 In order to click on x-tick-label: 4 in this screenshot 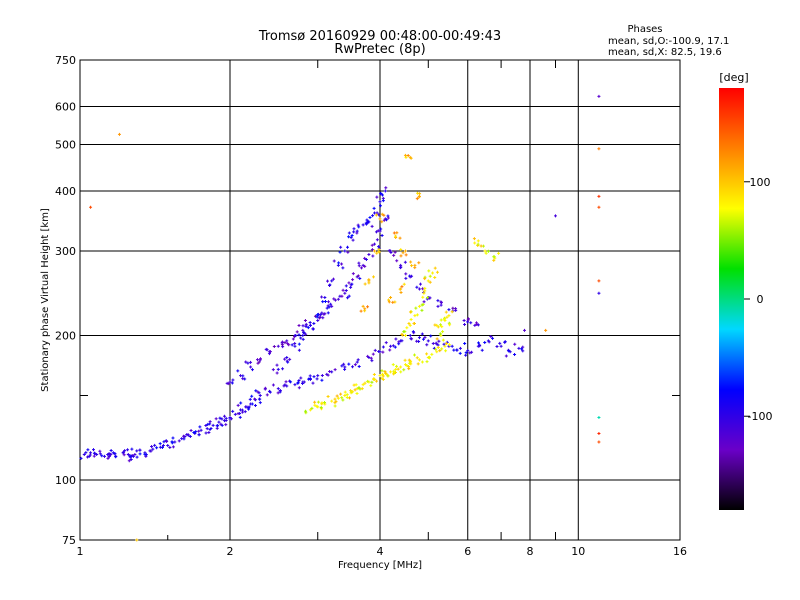, I will do `click(380, 551)`.